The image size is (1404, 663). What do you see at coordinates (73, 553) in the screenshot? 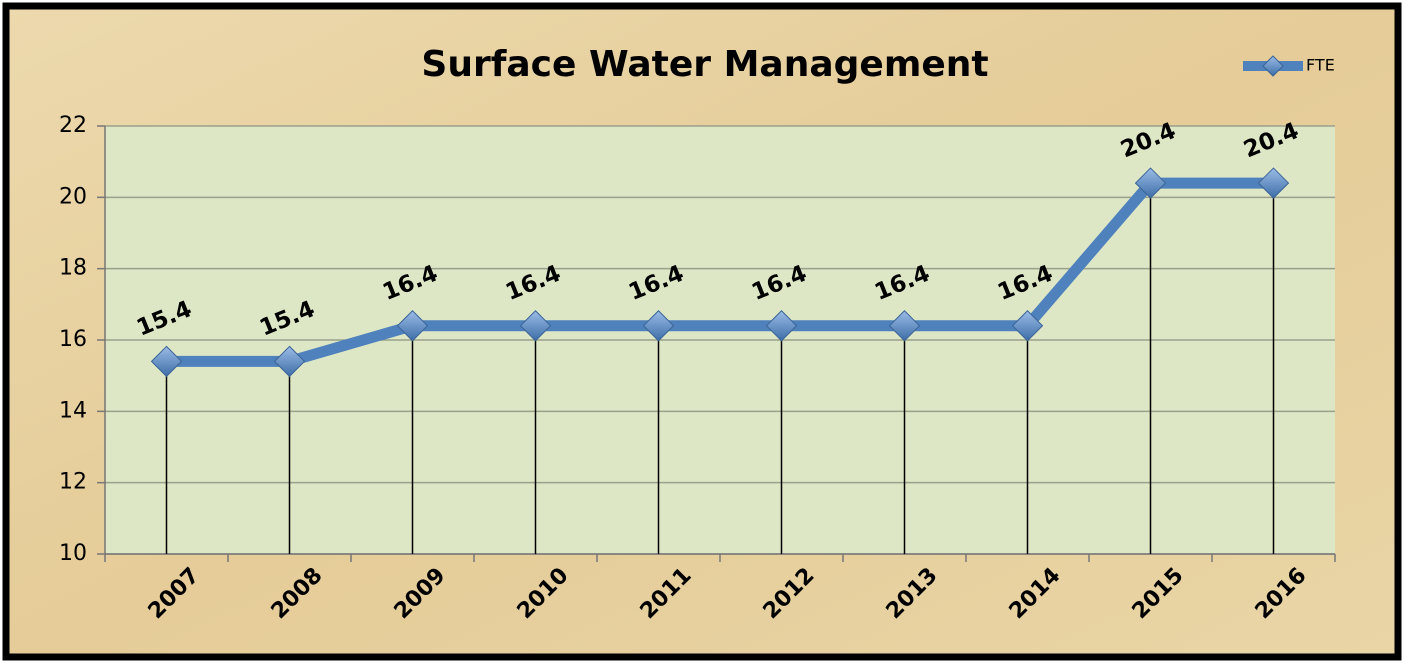
I see `y-tick-label: 10` at bounding box center [73, 553].